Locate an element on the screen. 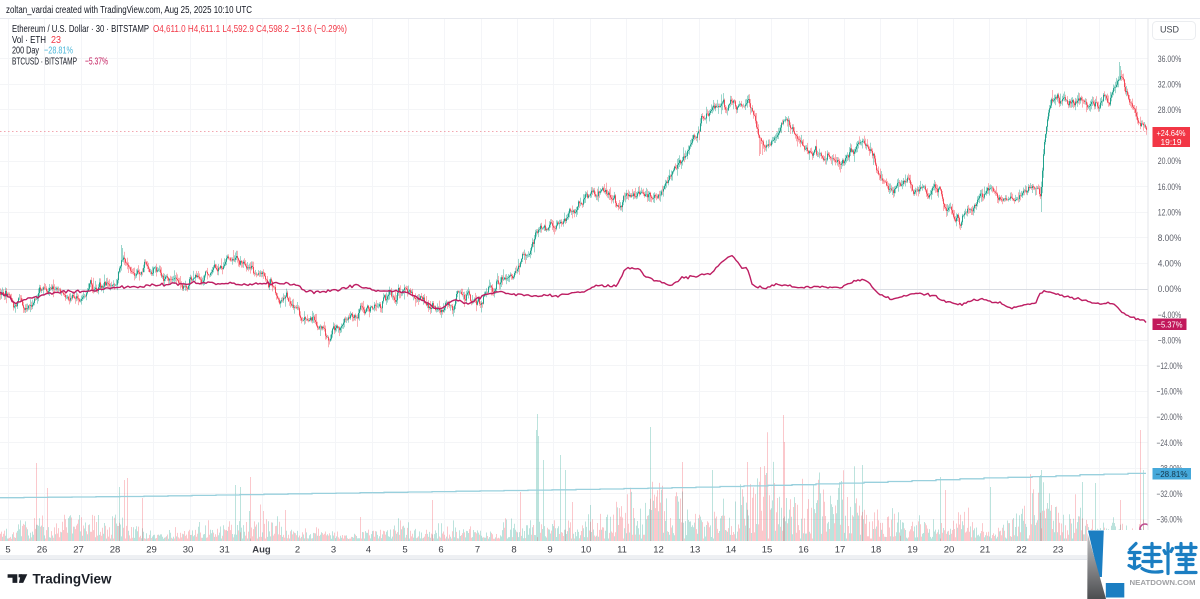 This screenshot has height=599, width=1200. svg-text: 2 is located at coordinates (297, 550).